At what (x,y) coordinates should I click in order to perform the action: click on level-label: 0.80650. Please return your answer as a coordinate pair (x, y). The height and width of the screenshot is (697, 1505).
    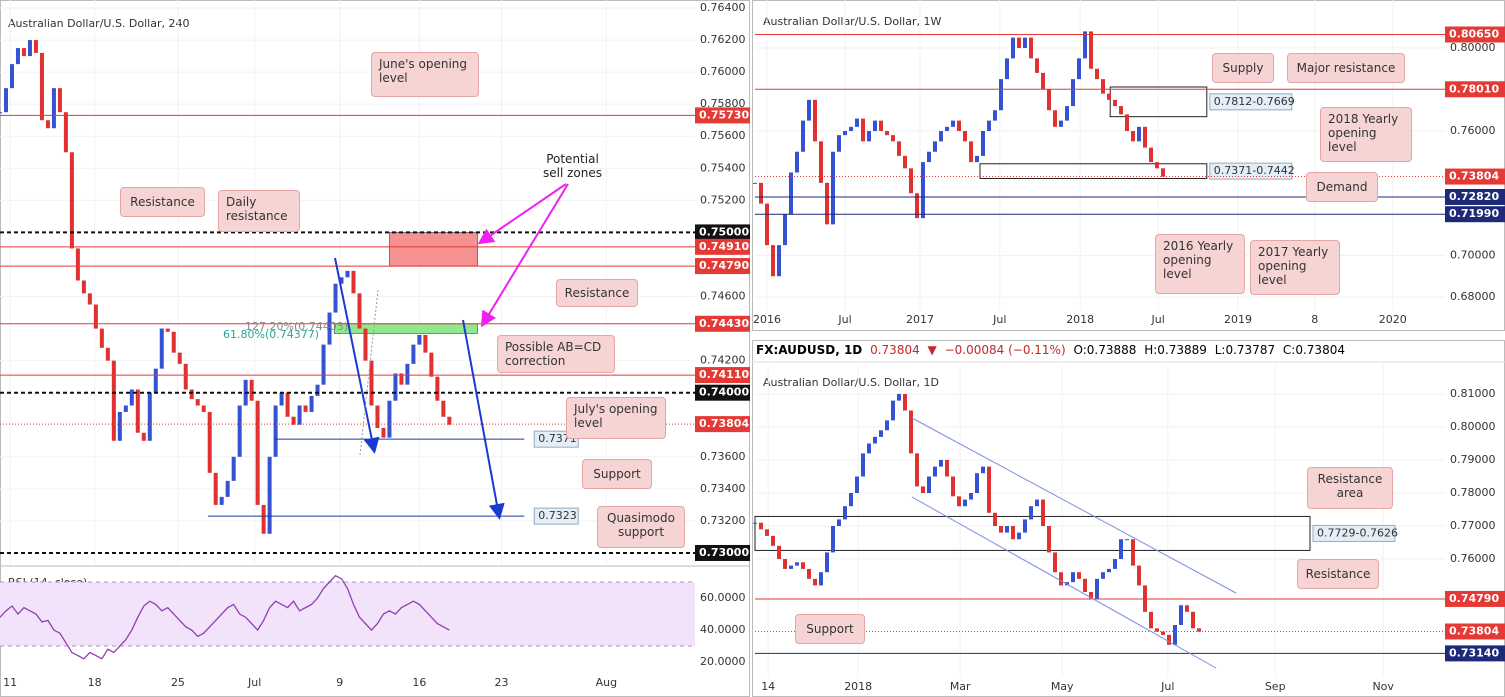
    Looking at the image, I should click on (1474, 34).